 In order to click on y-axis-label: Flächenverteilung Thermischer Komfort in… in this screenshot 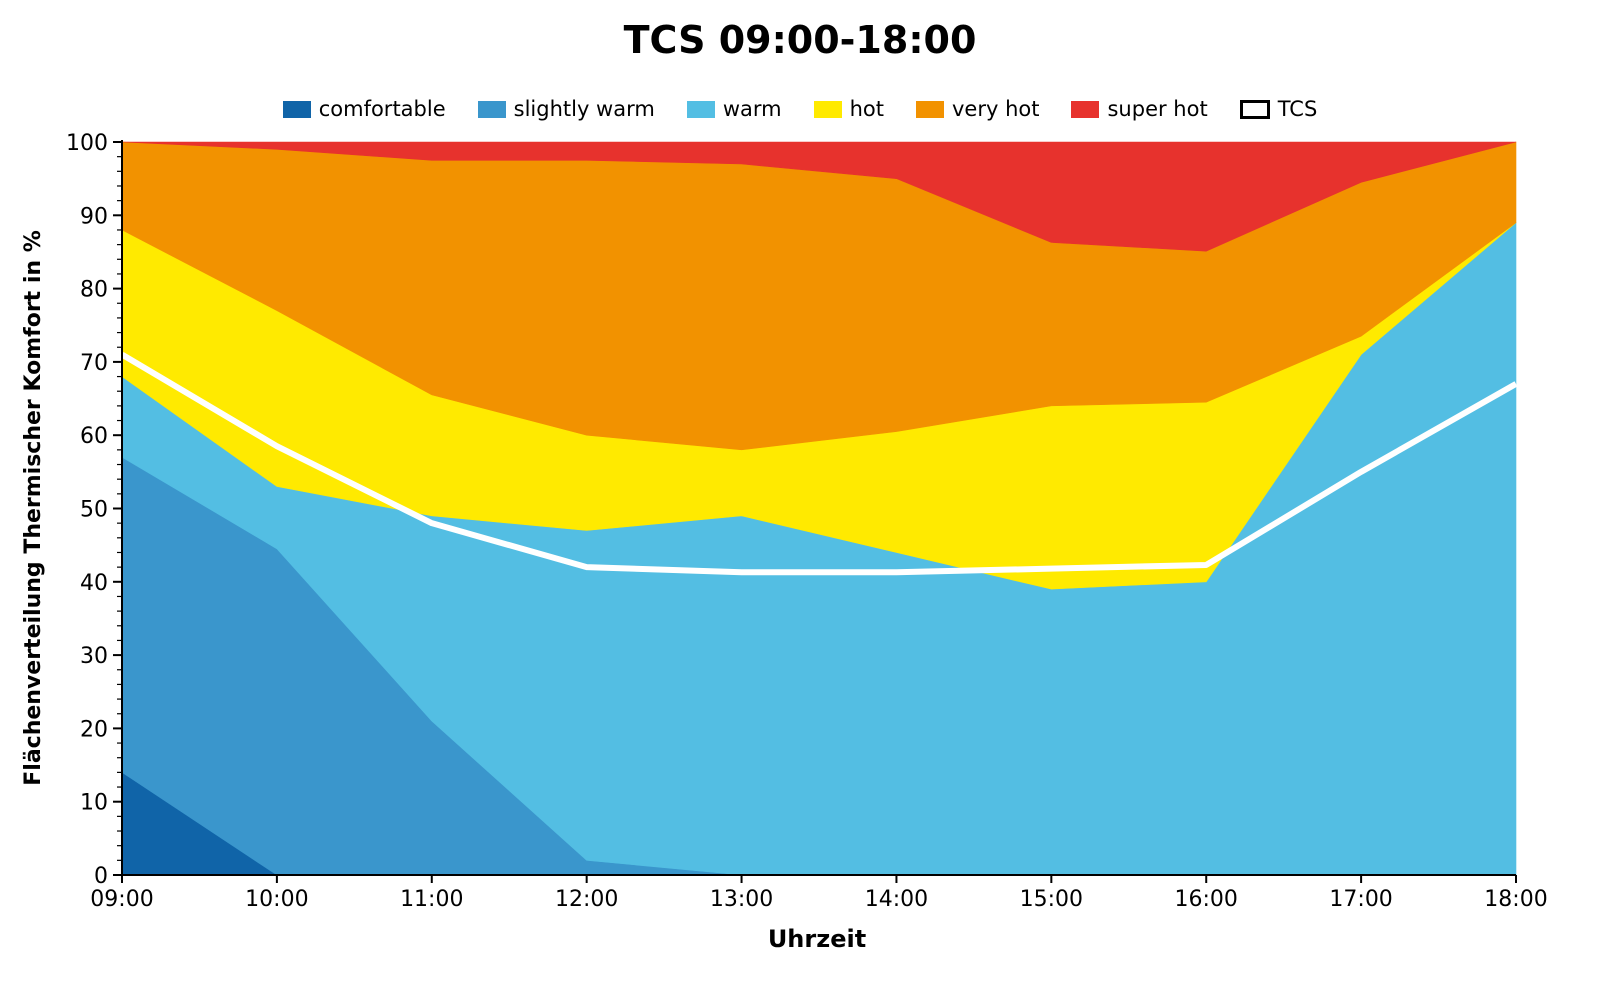, I will do `click(33, 508)`.